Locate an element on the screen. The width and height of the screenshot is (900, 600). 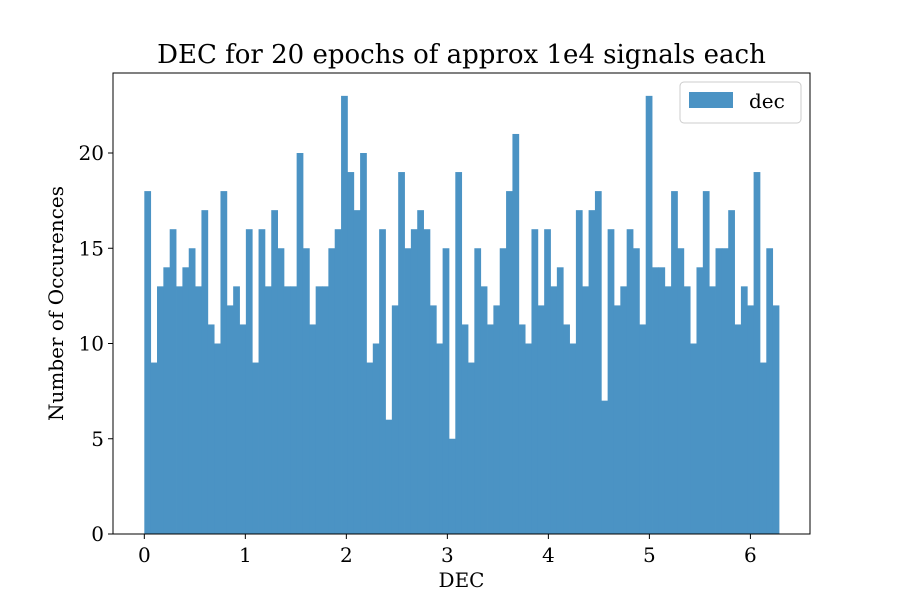
x-axis-label: DEC is located at coordinates (462, 580).